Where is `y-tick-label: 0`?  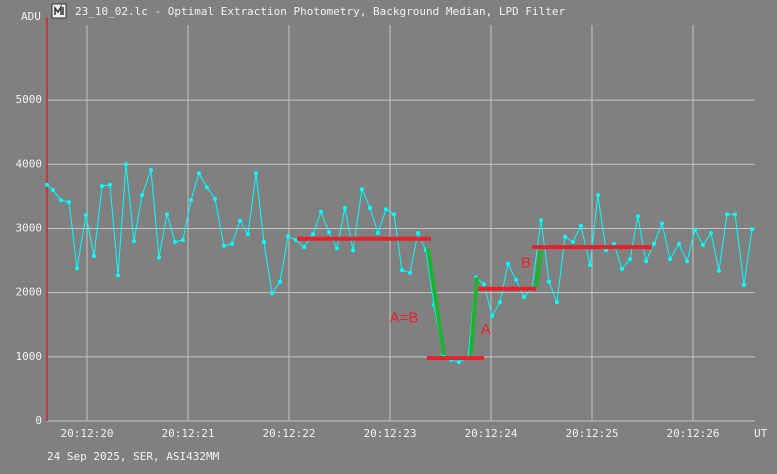
y-tick-label: 0 is located at coordinates (38, 420).